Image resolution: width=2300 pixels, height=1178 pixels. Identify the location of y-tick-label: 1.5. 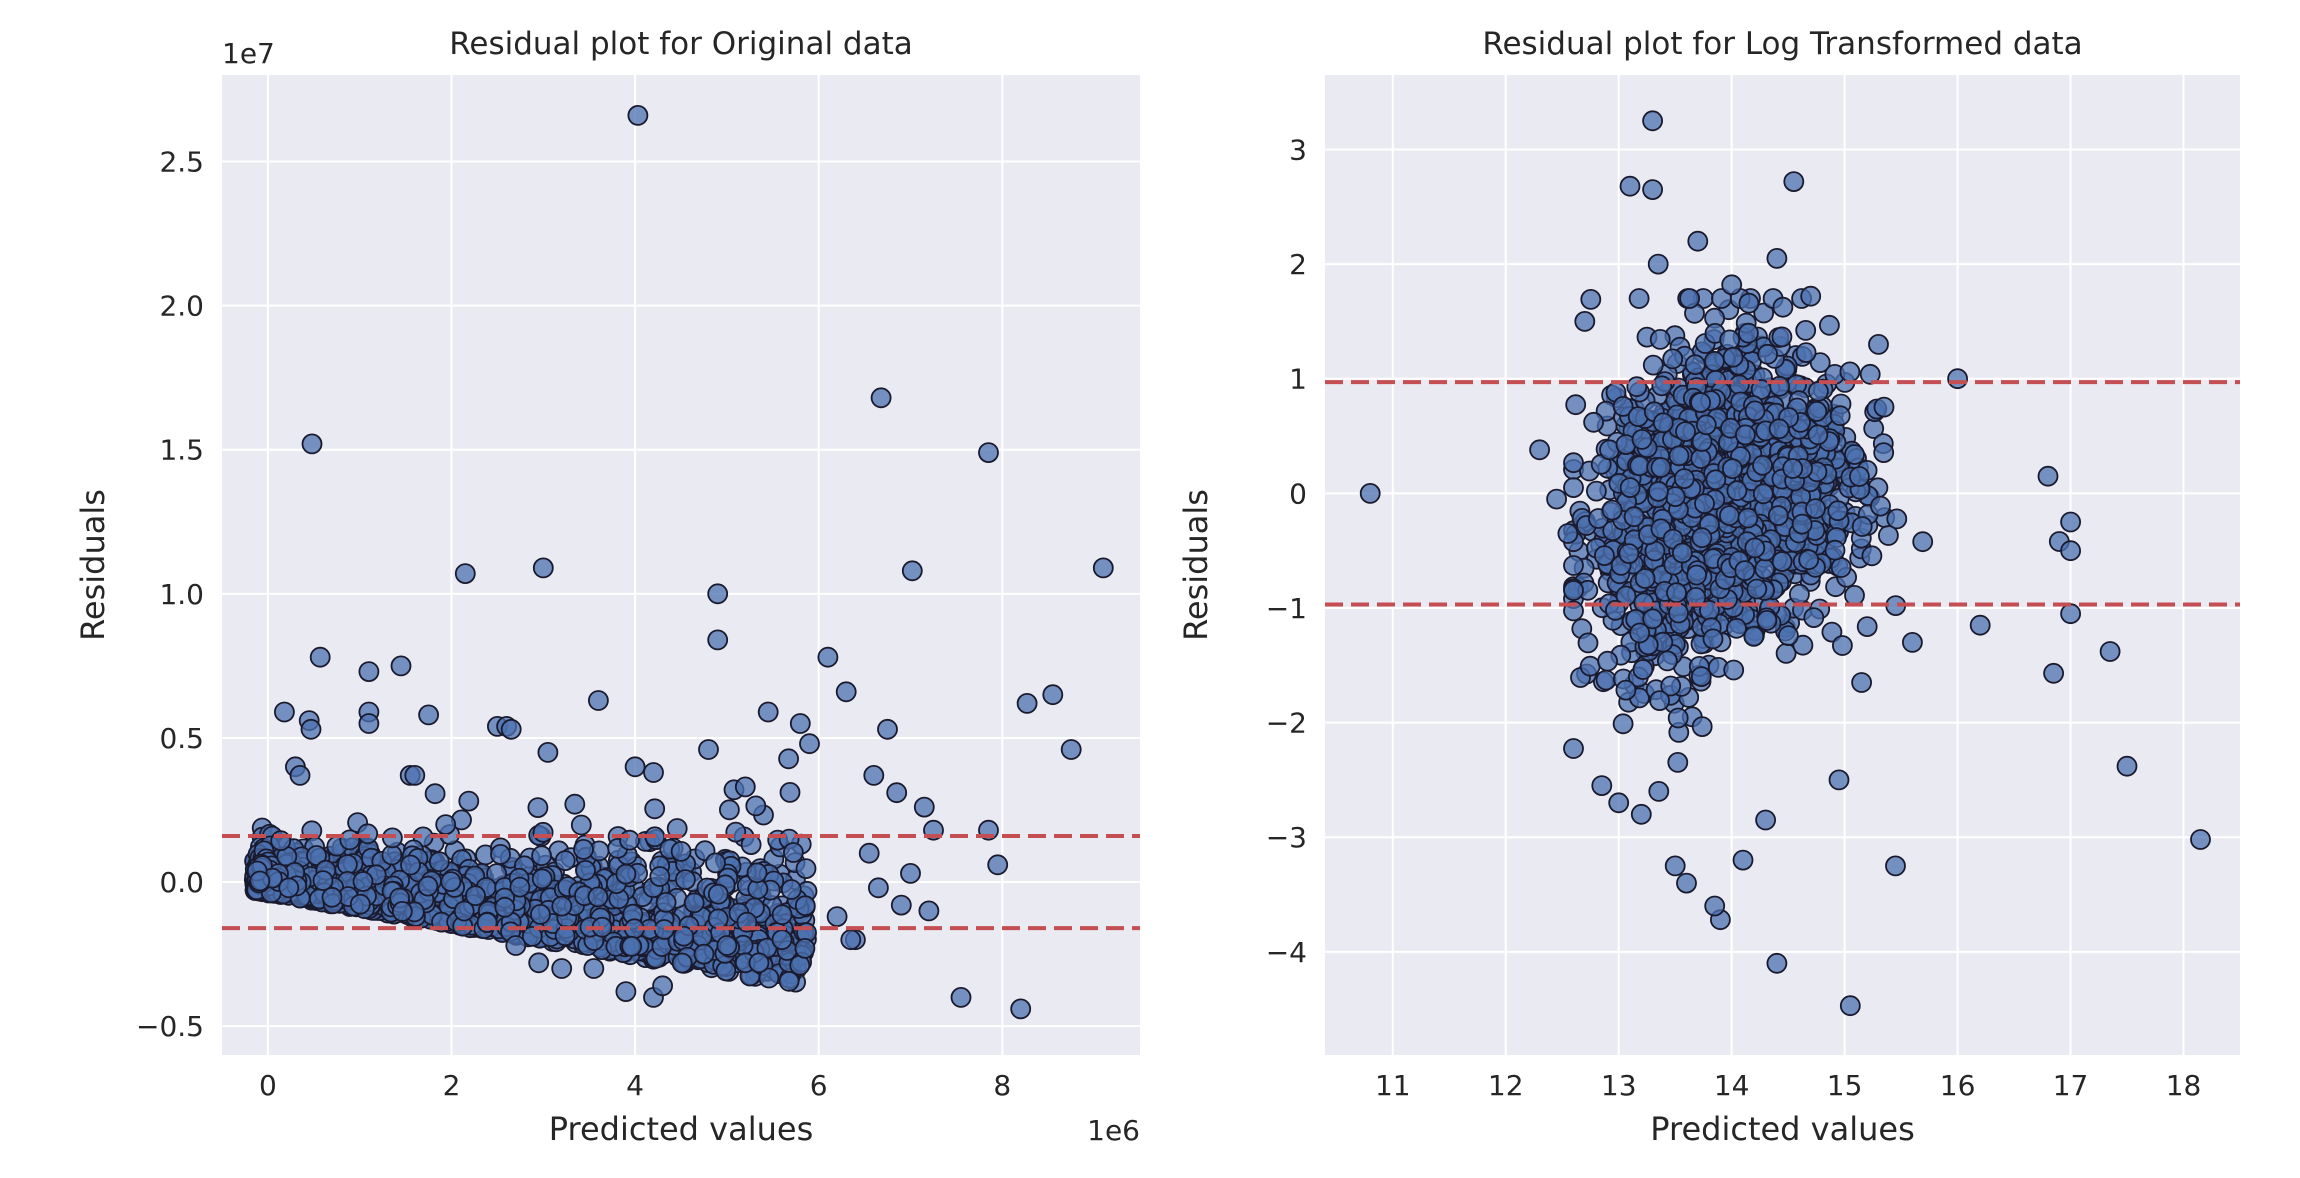
(181, 450).